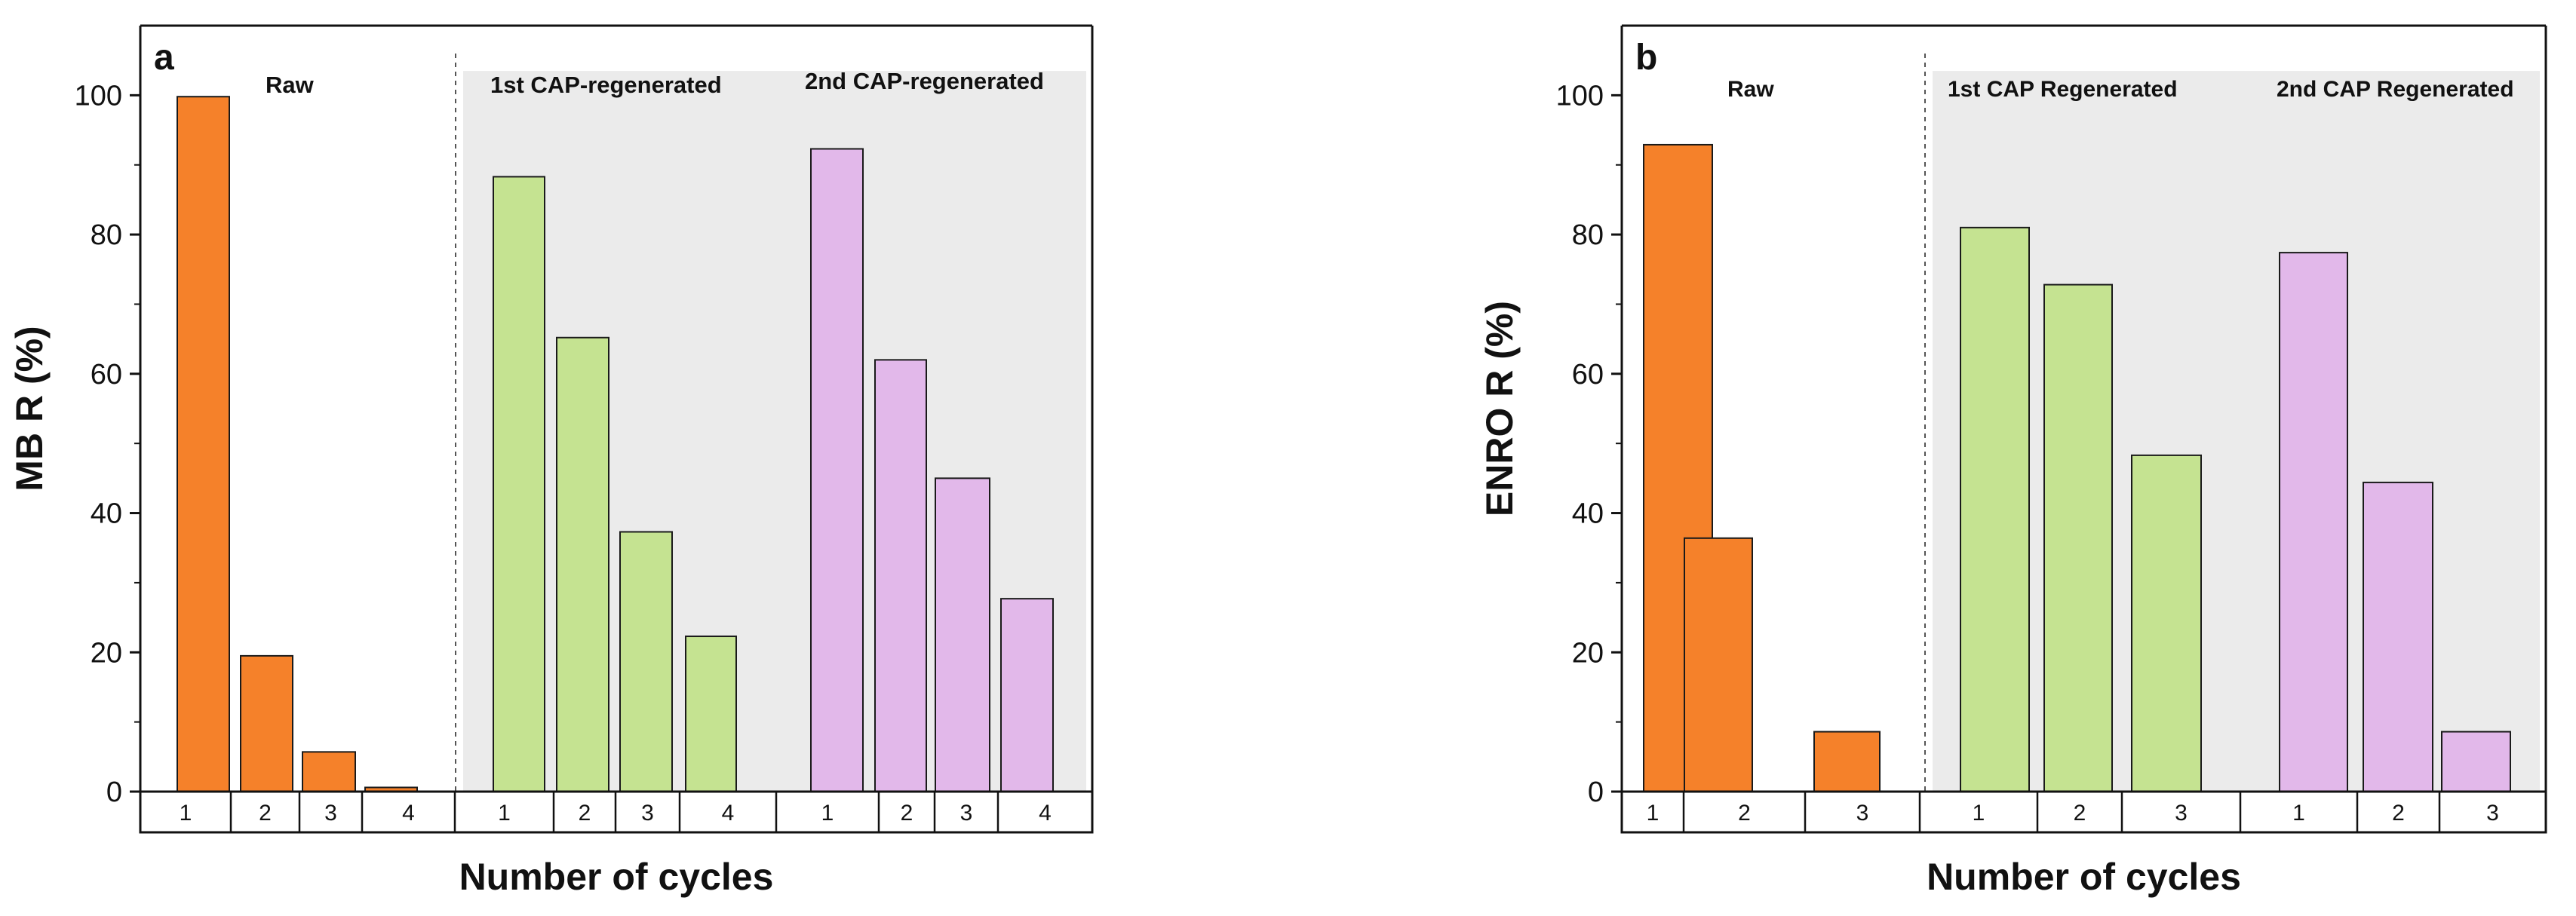 Image resolution: width=2576 pixels, height=916 pixels. What do you see at coordinates (164, 58) in the screenshot?
I see `panel-letter: a` at bounding box center [164, 58].